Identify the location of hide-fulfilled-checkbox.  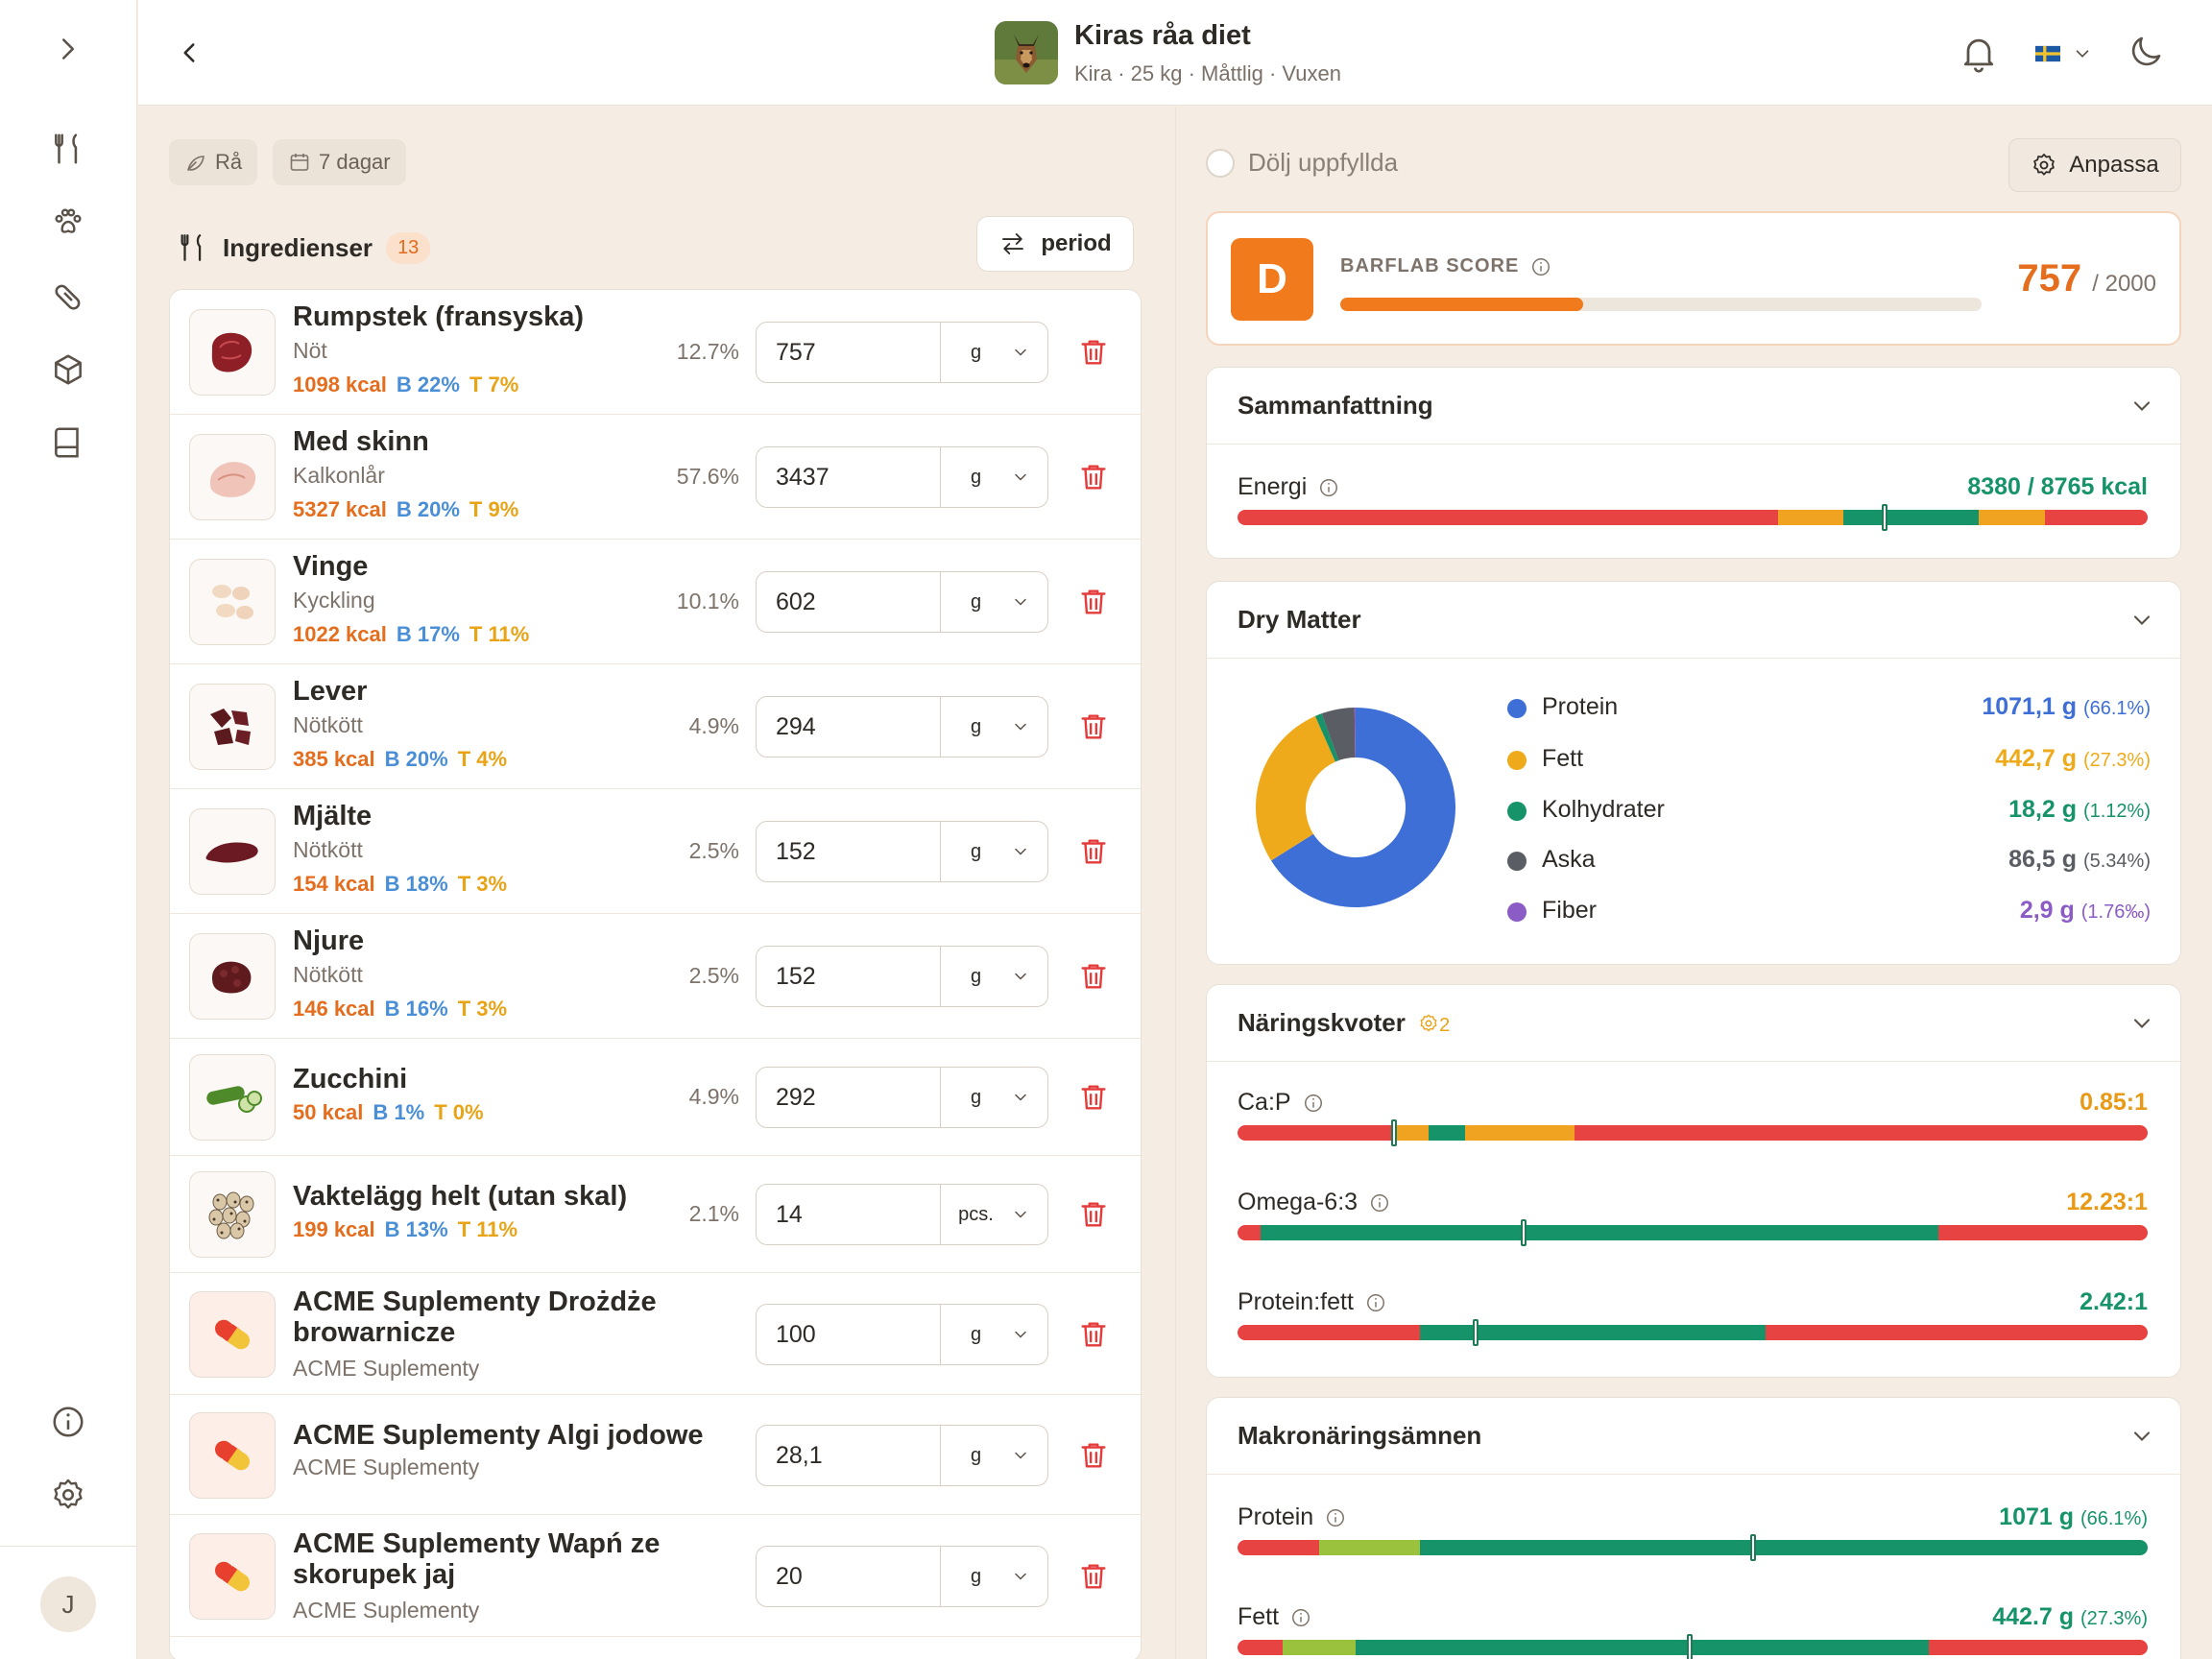
(1220, 163).